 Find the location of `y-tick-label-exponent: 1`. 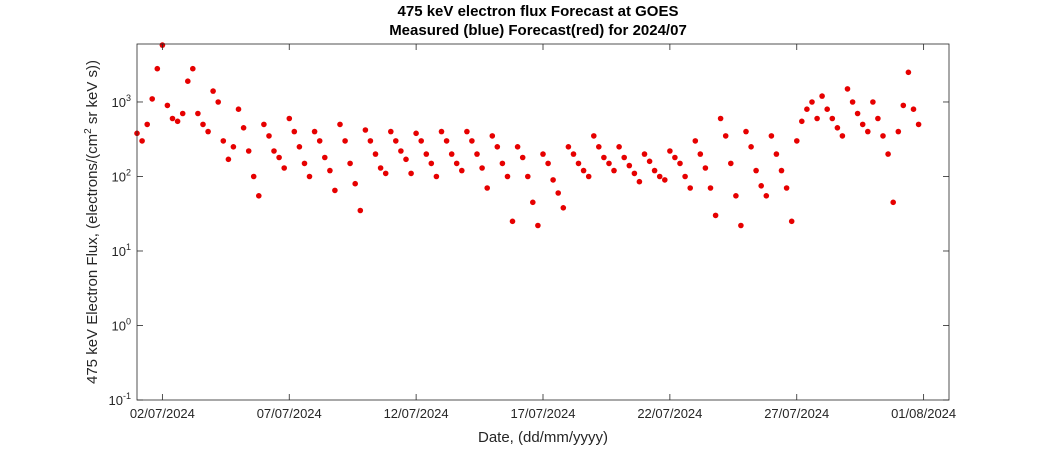

y-tick-label-exponent: 1 is located at coordinates (128, 247).